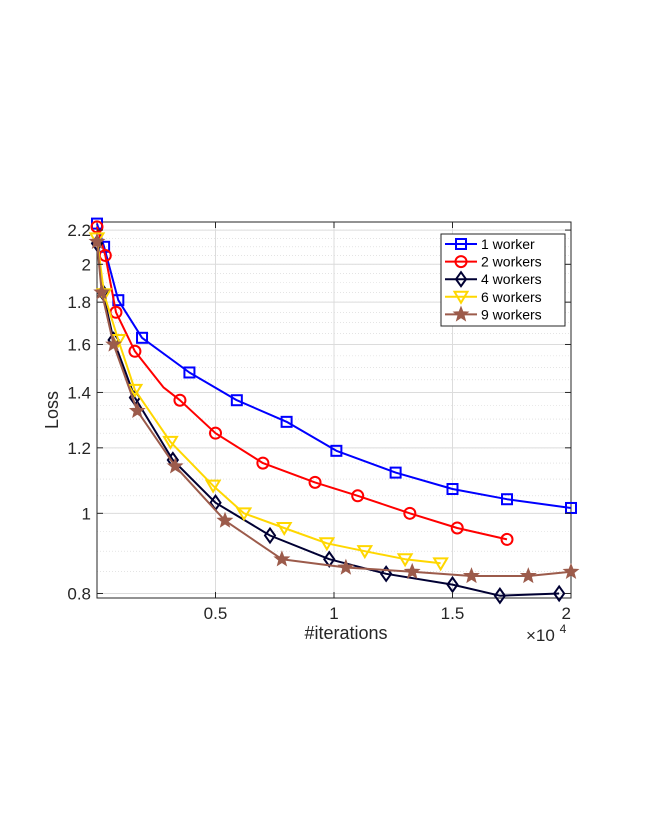 Image resolution: width=648 pixels, height=839 pixels. Describe the element at coordinates (79, 448) in the screenshot. I see `y-tick-label: 1.2` at that location.